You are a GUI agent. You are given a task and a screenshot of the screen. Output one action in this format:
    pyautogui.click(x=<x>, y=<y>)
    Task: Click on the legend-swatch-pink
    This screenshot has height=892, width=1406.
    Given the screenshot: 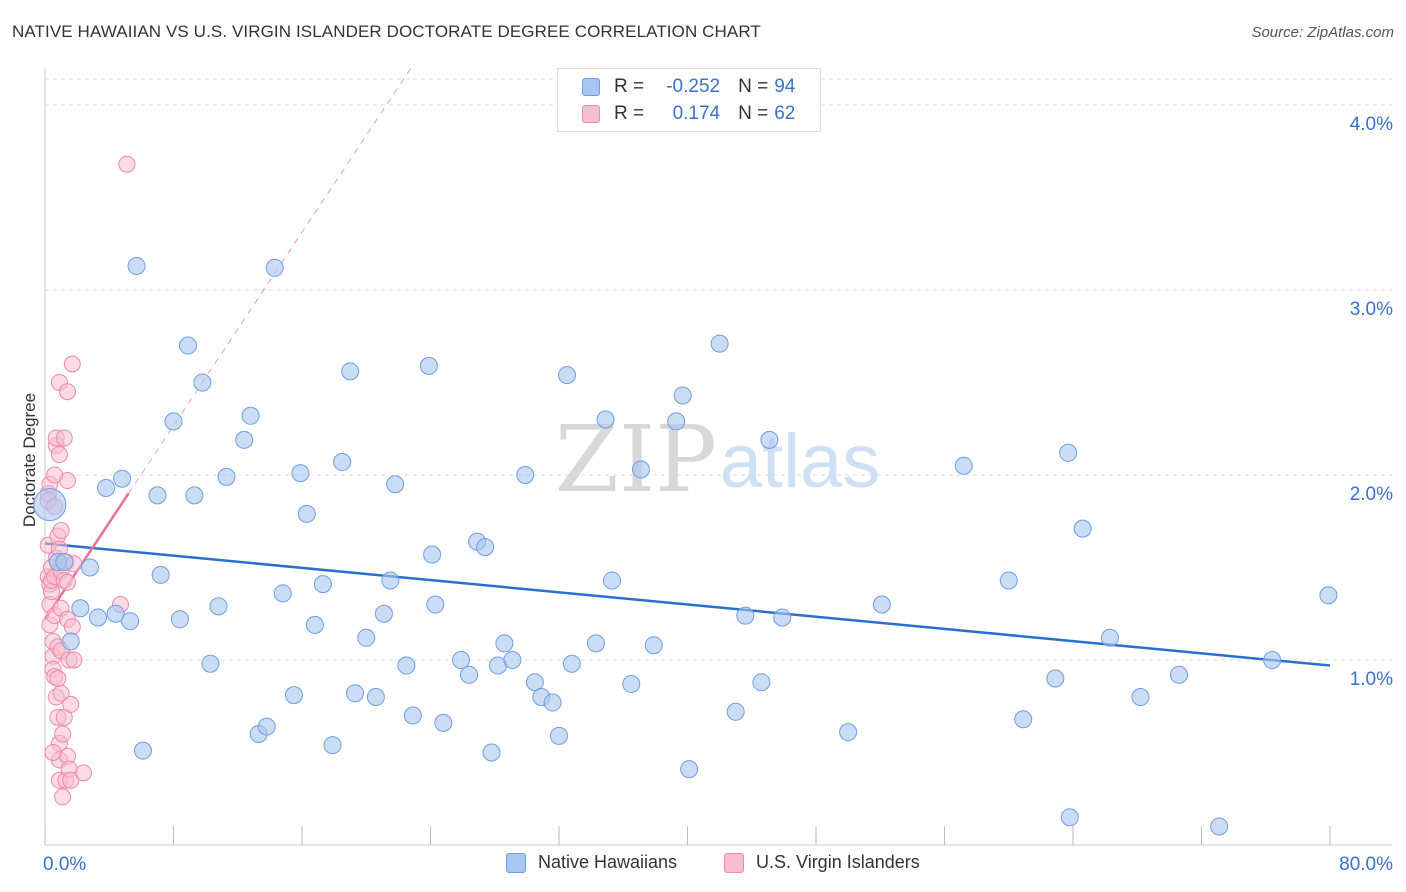 What is the action you would take?
    pyautogui.click(x=591, y=114)
    